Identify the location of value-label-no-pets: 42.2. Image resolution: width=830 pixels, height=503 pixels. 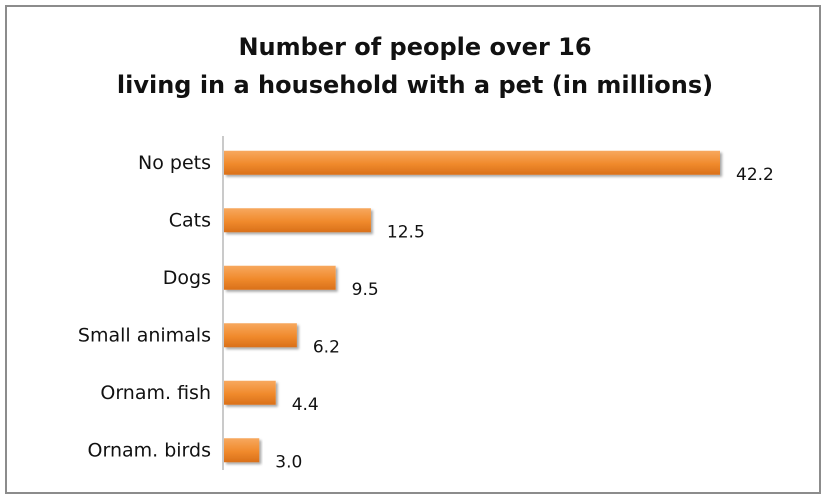
(755, 175).